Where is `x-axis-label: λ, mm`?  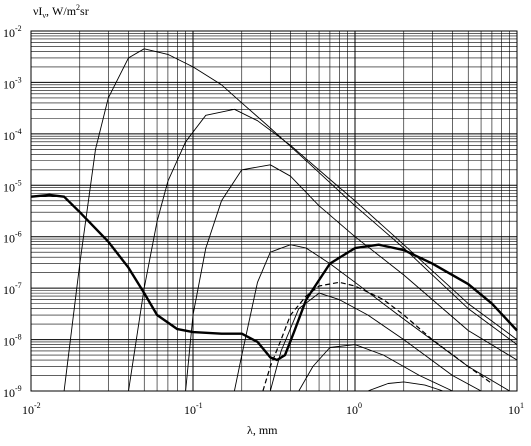 x-axis-label: λ, mm is located at coordinates (262, 430).